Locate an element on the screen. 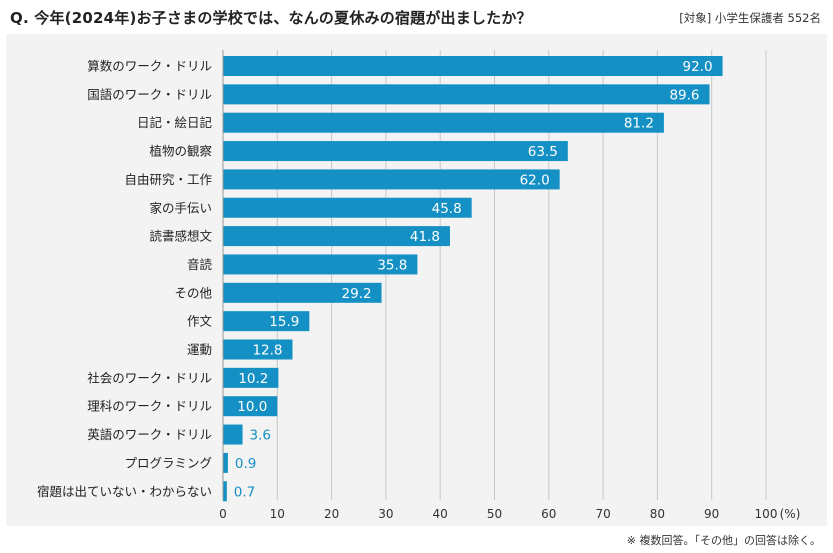 This screenshot has width=833, height=553. category-label: 家の手伝い is located at coordinates (180, 207).